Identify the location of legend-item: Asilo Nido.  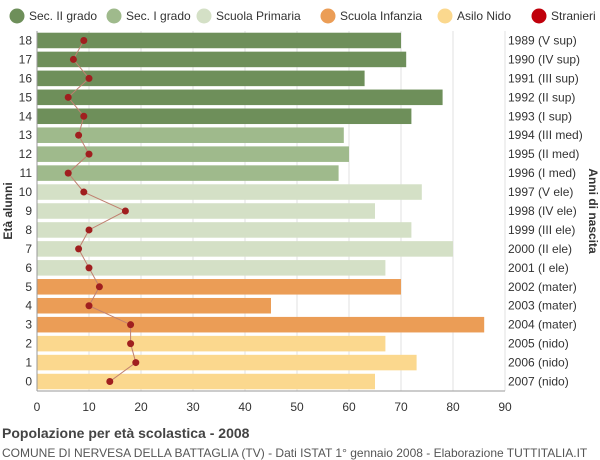
(474, 16).